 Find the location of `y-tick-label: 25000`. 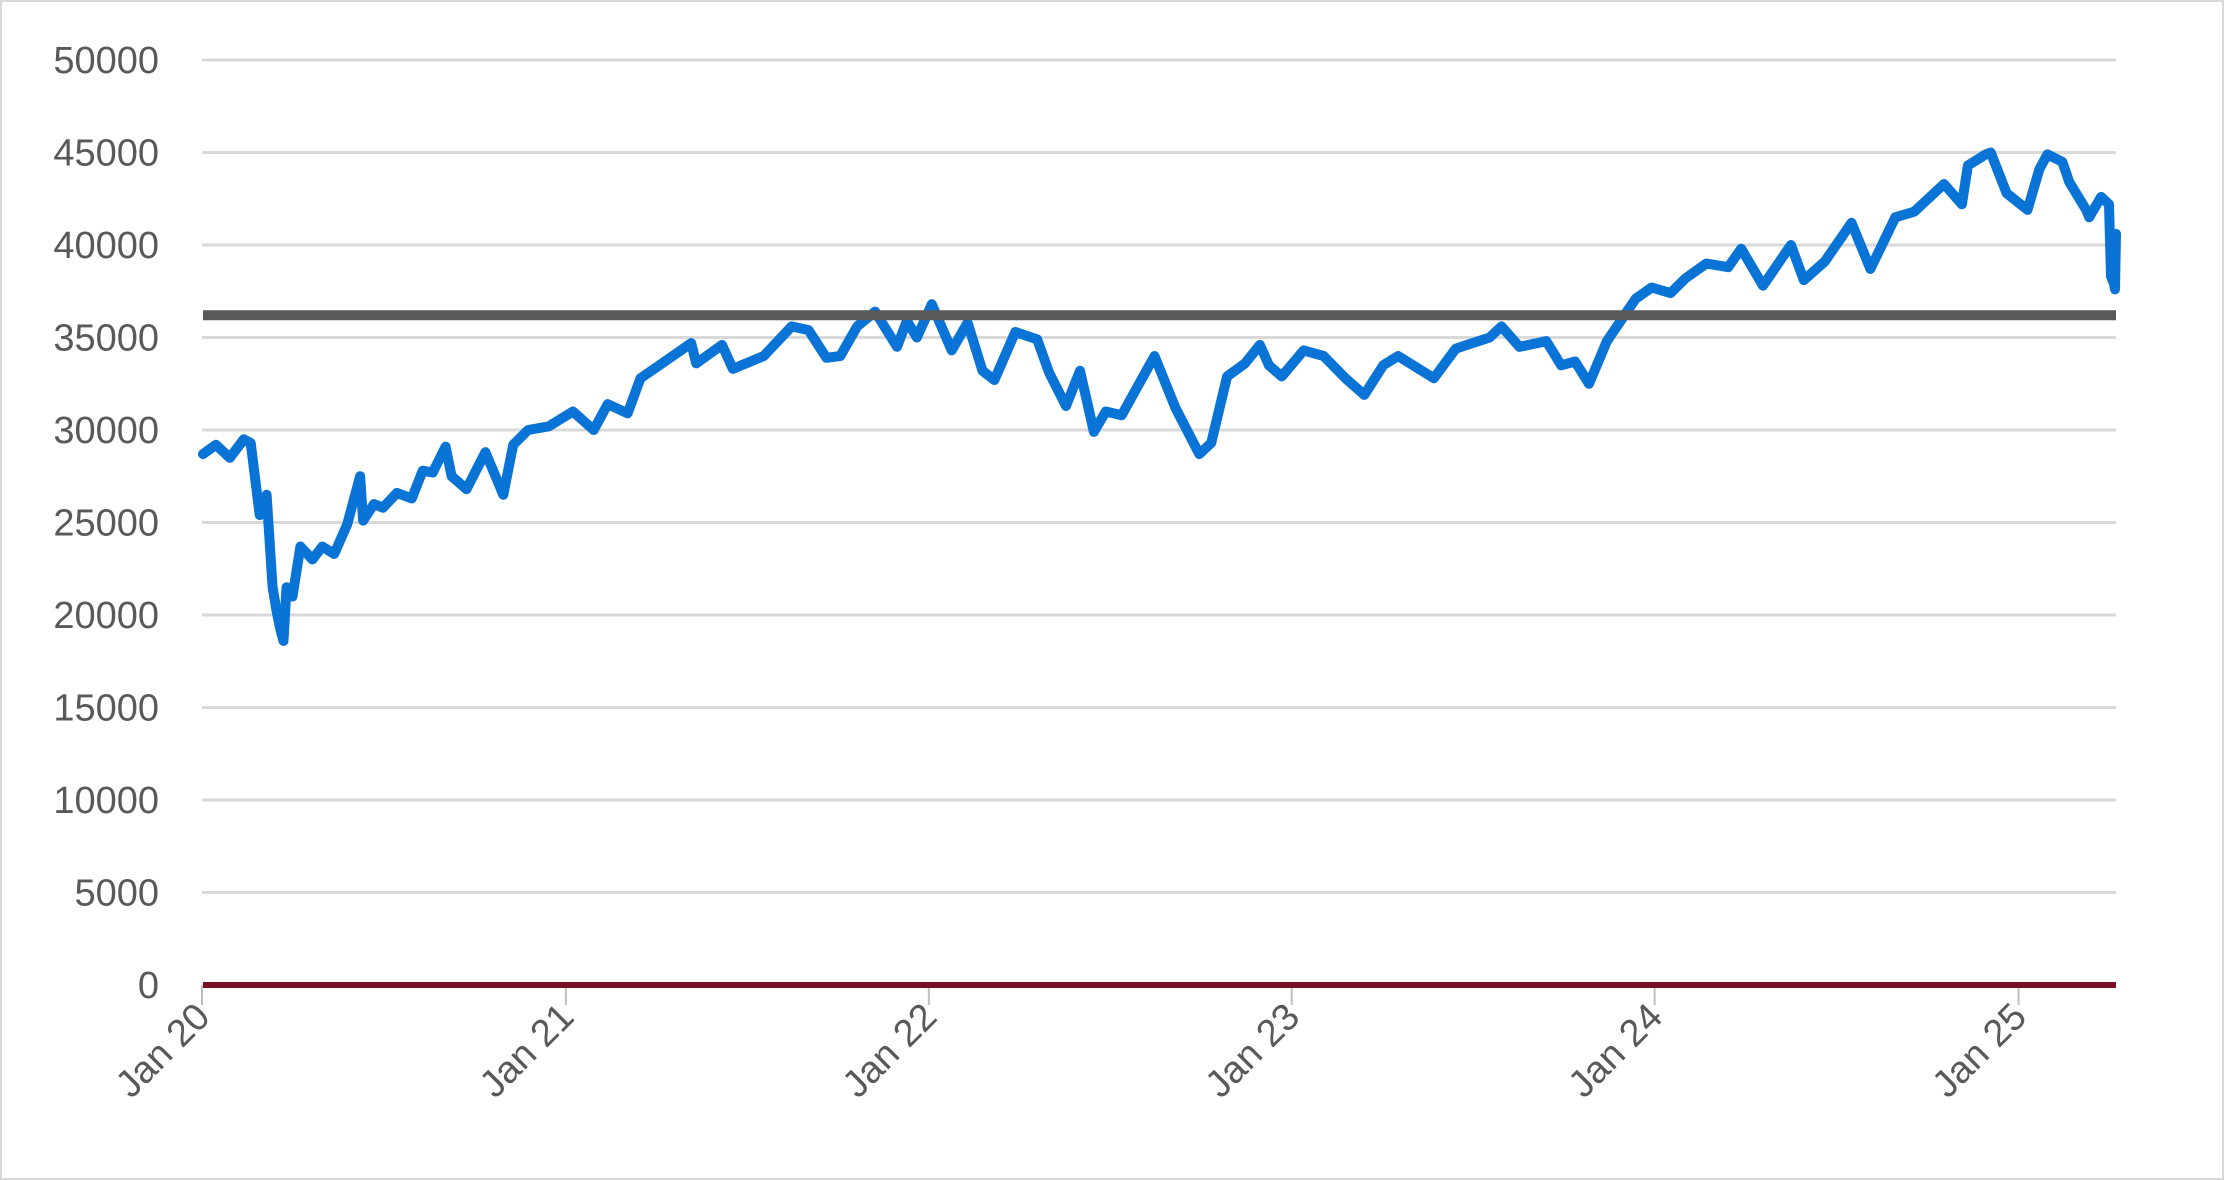

y-tick-label: 25000 is located at coordinates (106, 524).